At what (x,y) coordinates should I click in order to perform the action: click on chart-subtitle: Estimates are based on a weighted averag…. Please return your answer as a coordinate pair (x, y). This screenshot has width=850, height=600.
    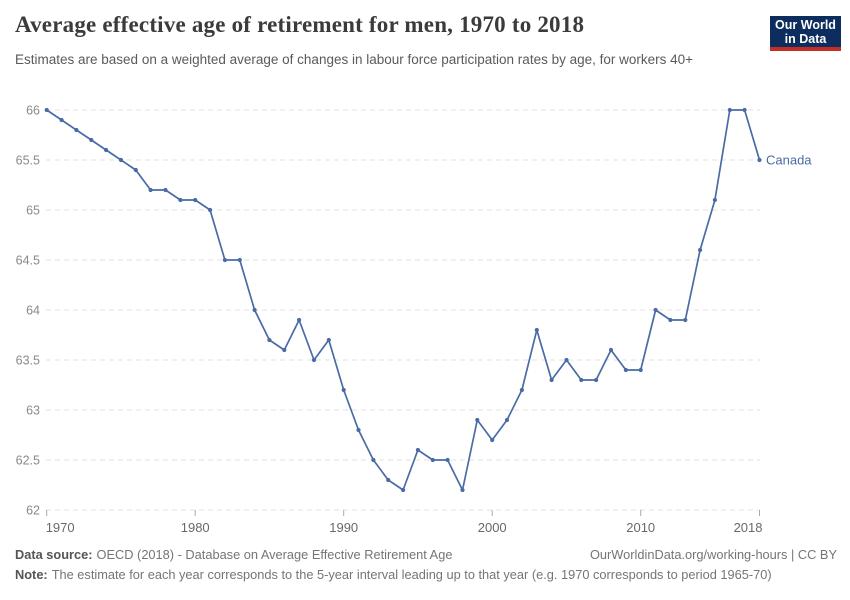
    Looking at the image, I should click on (354, 59).